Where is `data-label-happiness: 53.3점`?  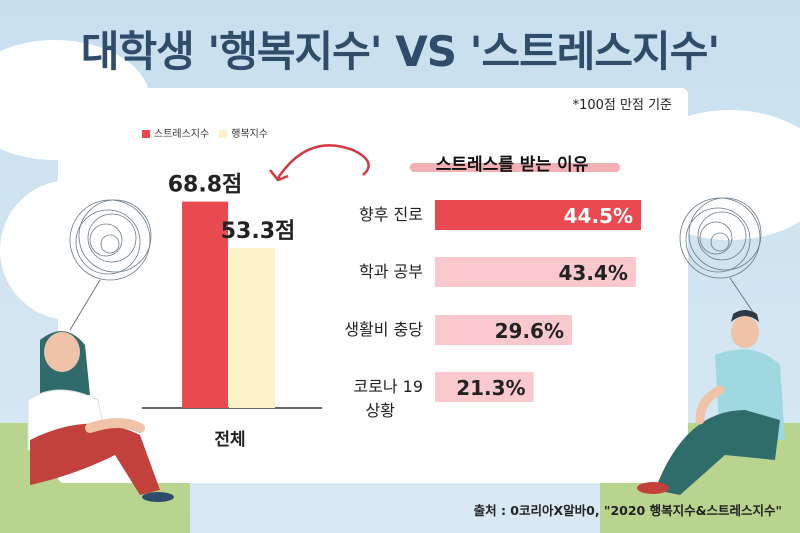
data-label-happiness: 53.3점 is located at coordinates (258, 231).